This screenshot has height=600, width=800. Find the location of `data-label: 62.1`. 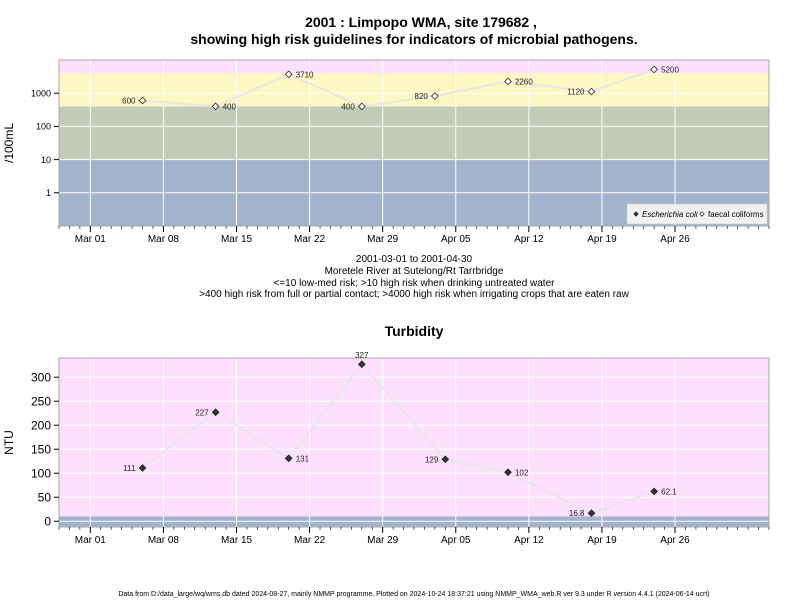

data-label: 62.1 is located at coordinates (669, 491).